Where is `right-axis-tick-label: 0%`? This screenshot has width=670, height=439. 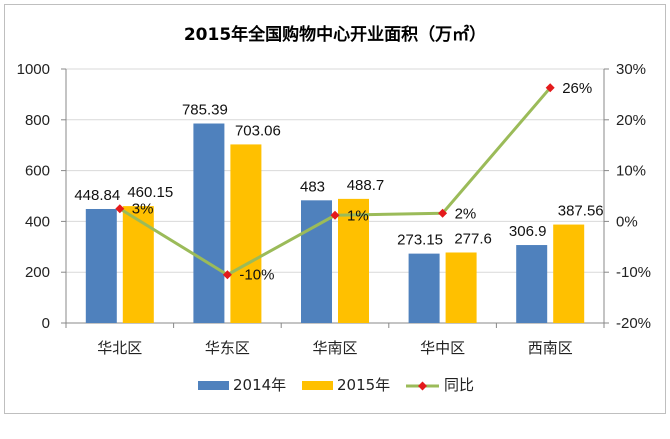 right-axis-tick-label: 0% is located at coordinates (627, 221).